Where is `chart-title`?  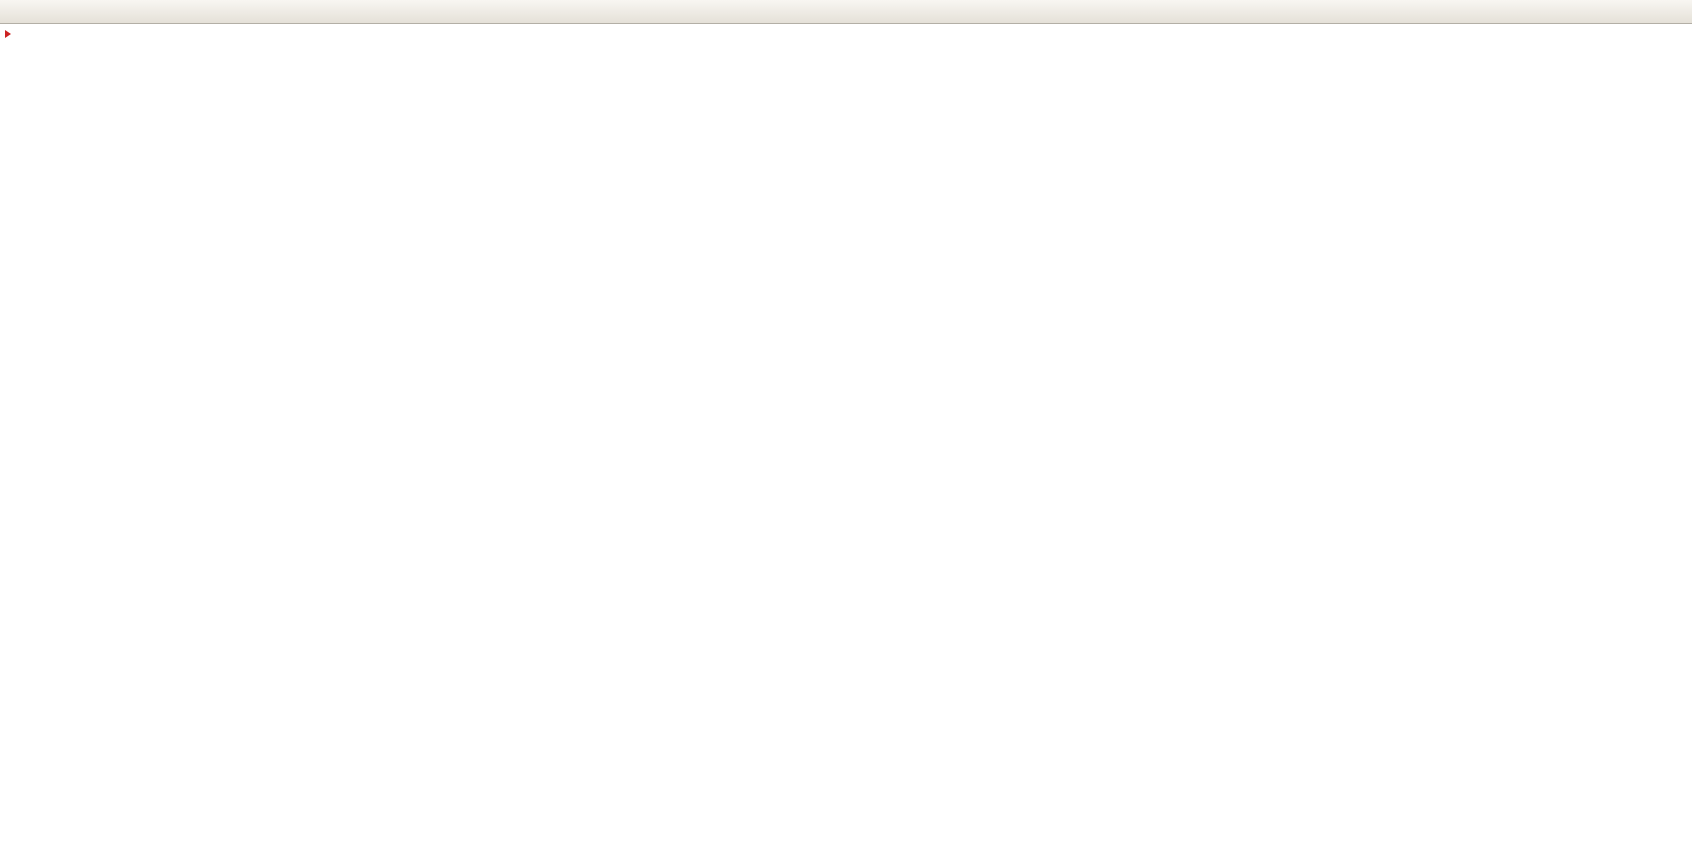
chart-title is located at coordinates (10, 34).